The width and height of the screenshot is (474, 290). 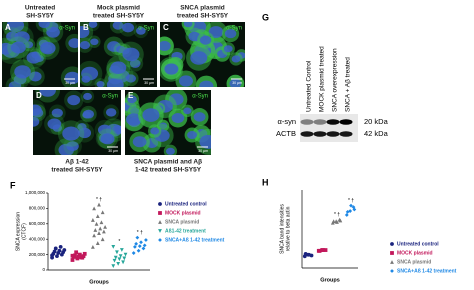 I want to click on row-label: α-syn, so click(x=286, y=121).